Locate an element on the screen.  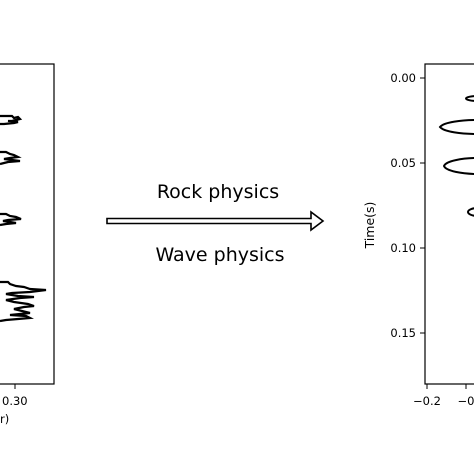
y-tick-label: 0.10 is located at coordinates (403, 248).